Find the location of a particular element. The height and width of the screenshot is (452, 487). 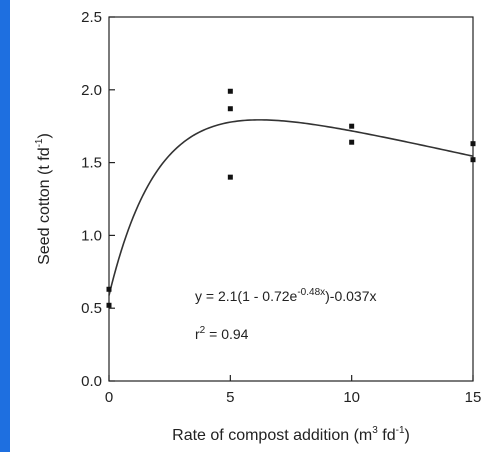

y-tick-label: 1.0 is located at coordinates (91, 235).